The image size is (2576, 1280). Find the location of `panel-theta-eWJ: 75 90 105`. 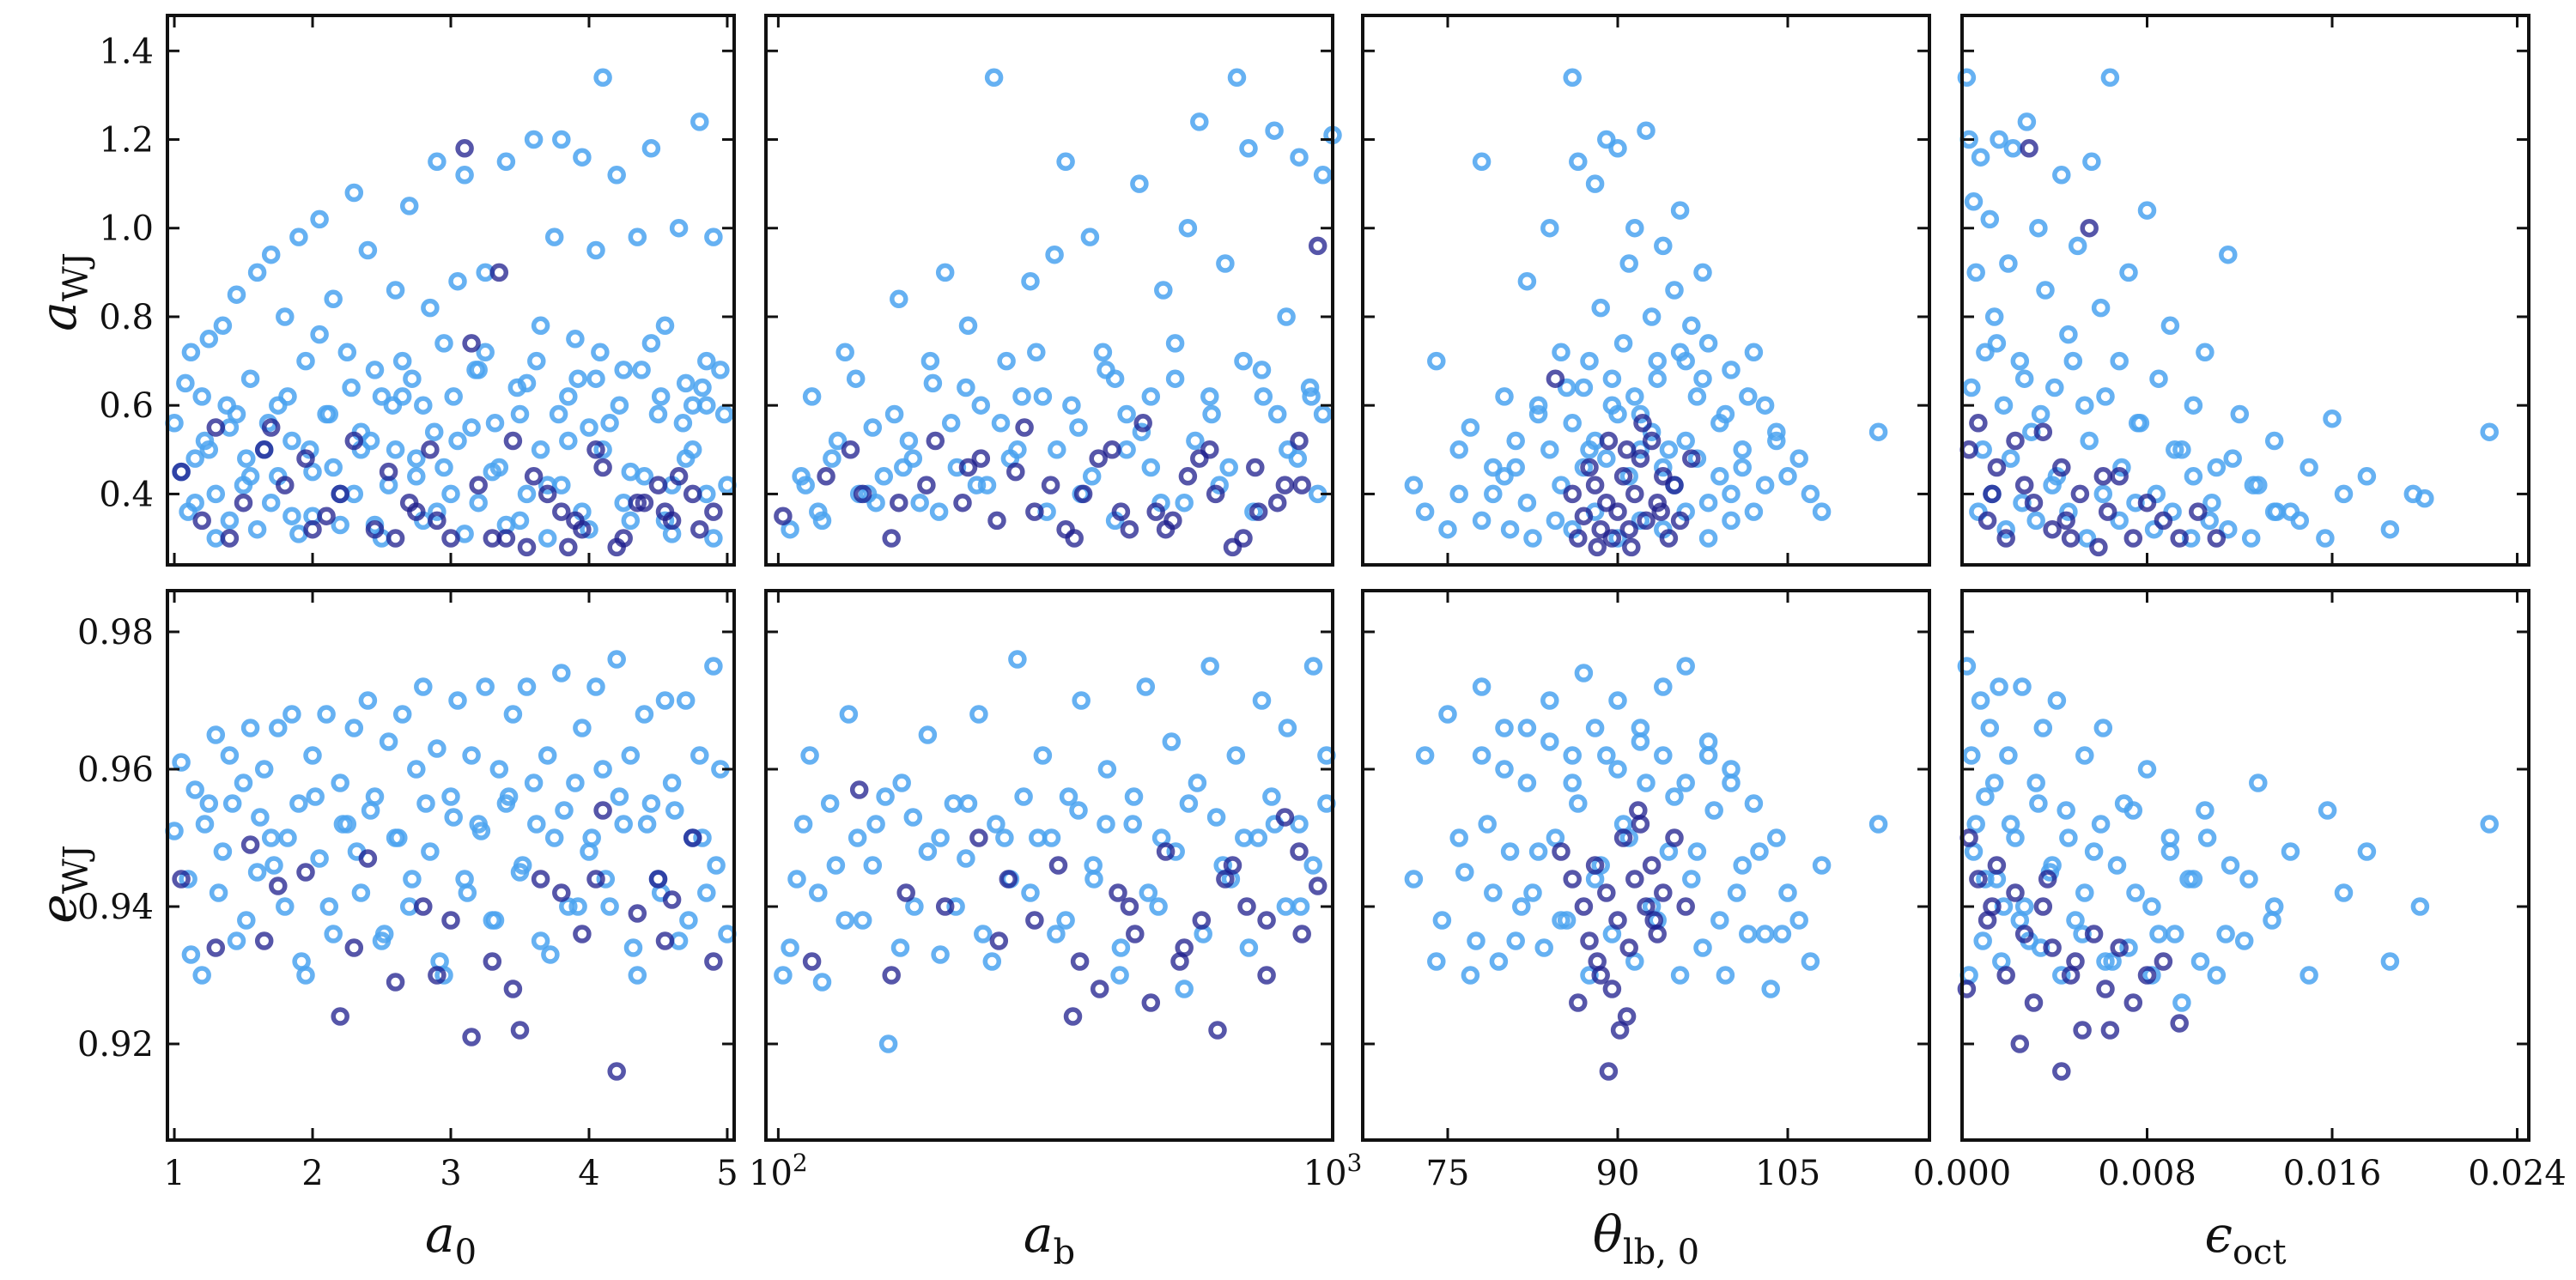

panel-theta-eWJ: 75 90 105 is located at coordinates (1646, 891).